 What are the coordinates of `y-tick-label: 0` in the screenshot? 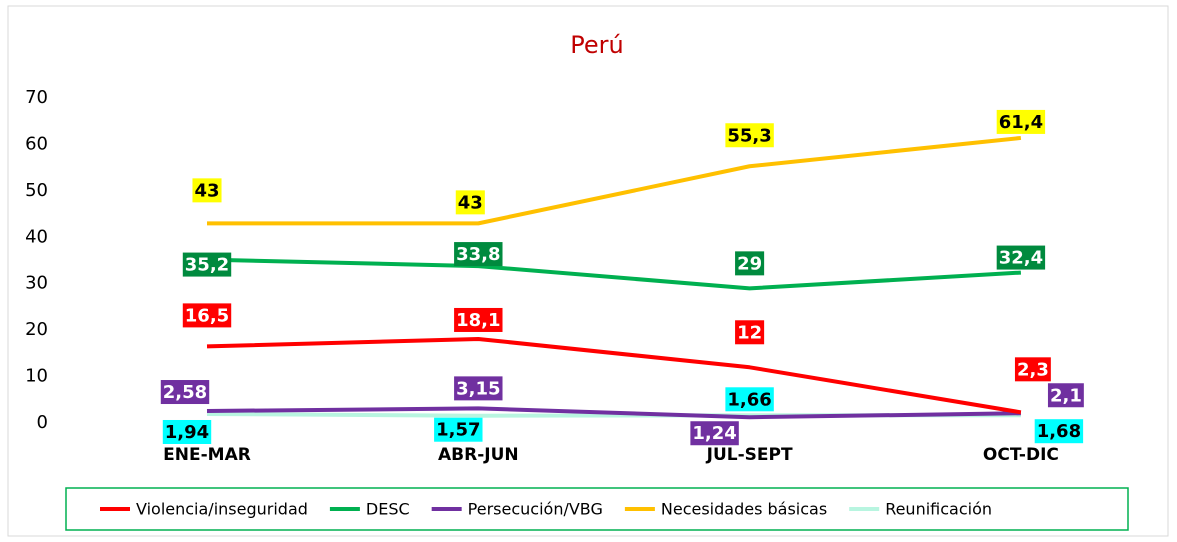 It's located at (42, 422).